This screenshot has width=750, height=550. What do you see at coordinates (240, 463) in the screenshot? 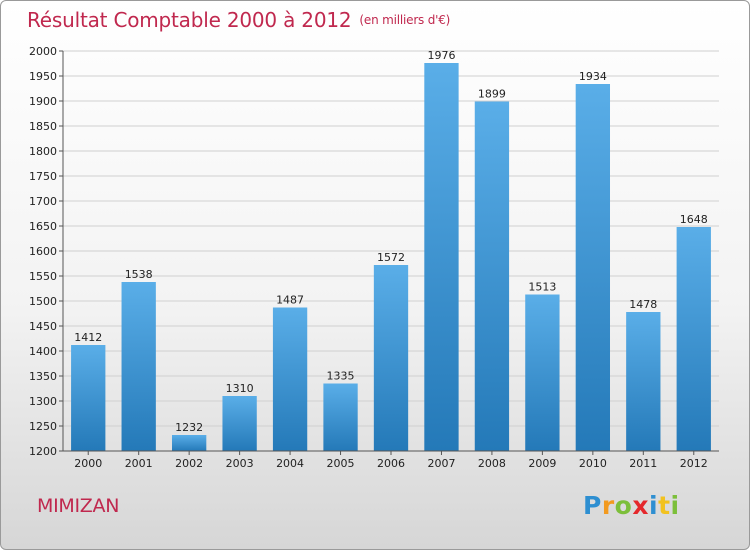
I see `x-tick-label: 2003` at bounding box center [240, 463].